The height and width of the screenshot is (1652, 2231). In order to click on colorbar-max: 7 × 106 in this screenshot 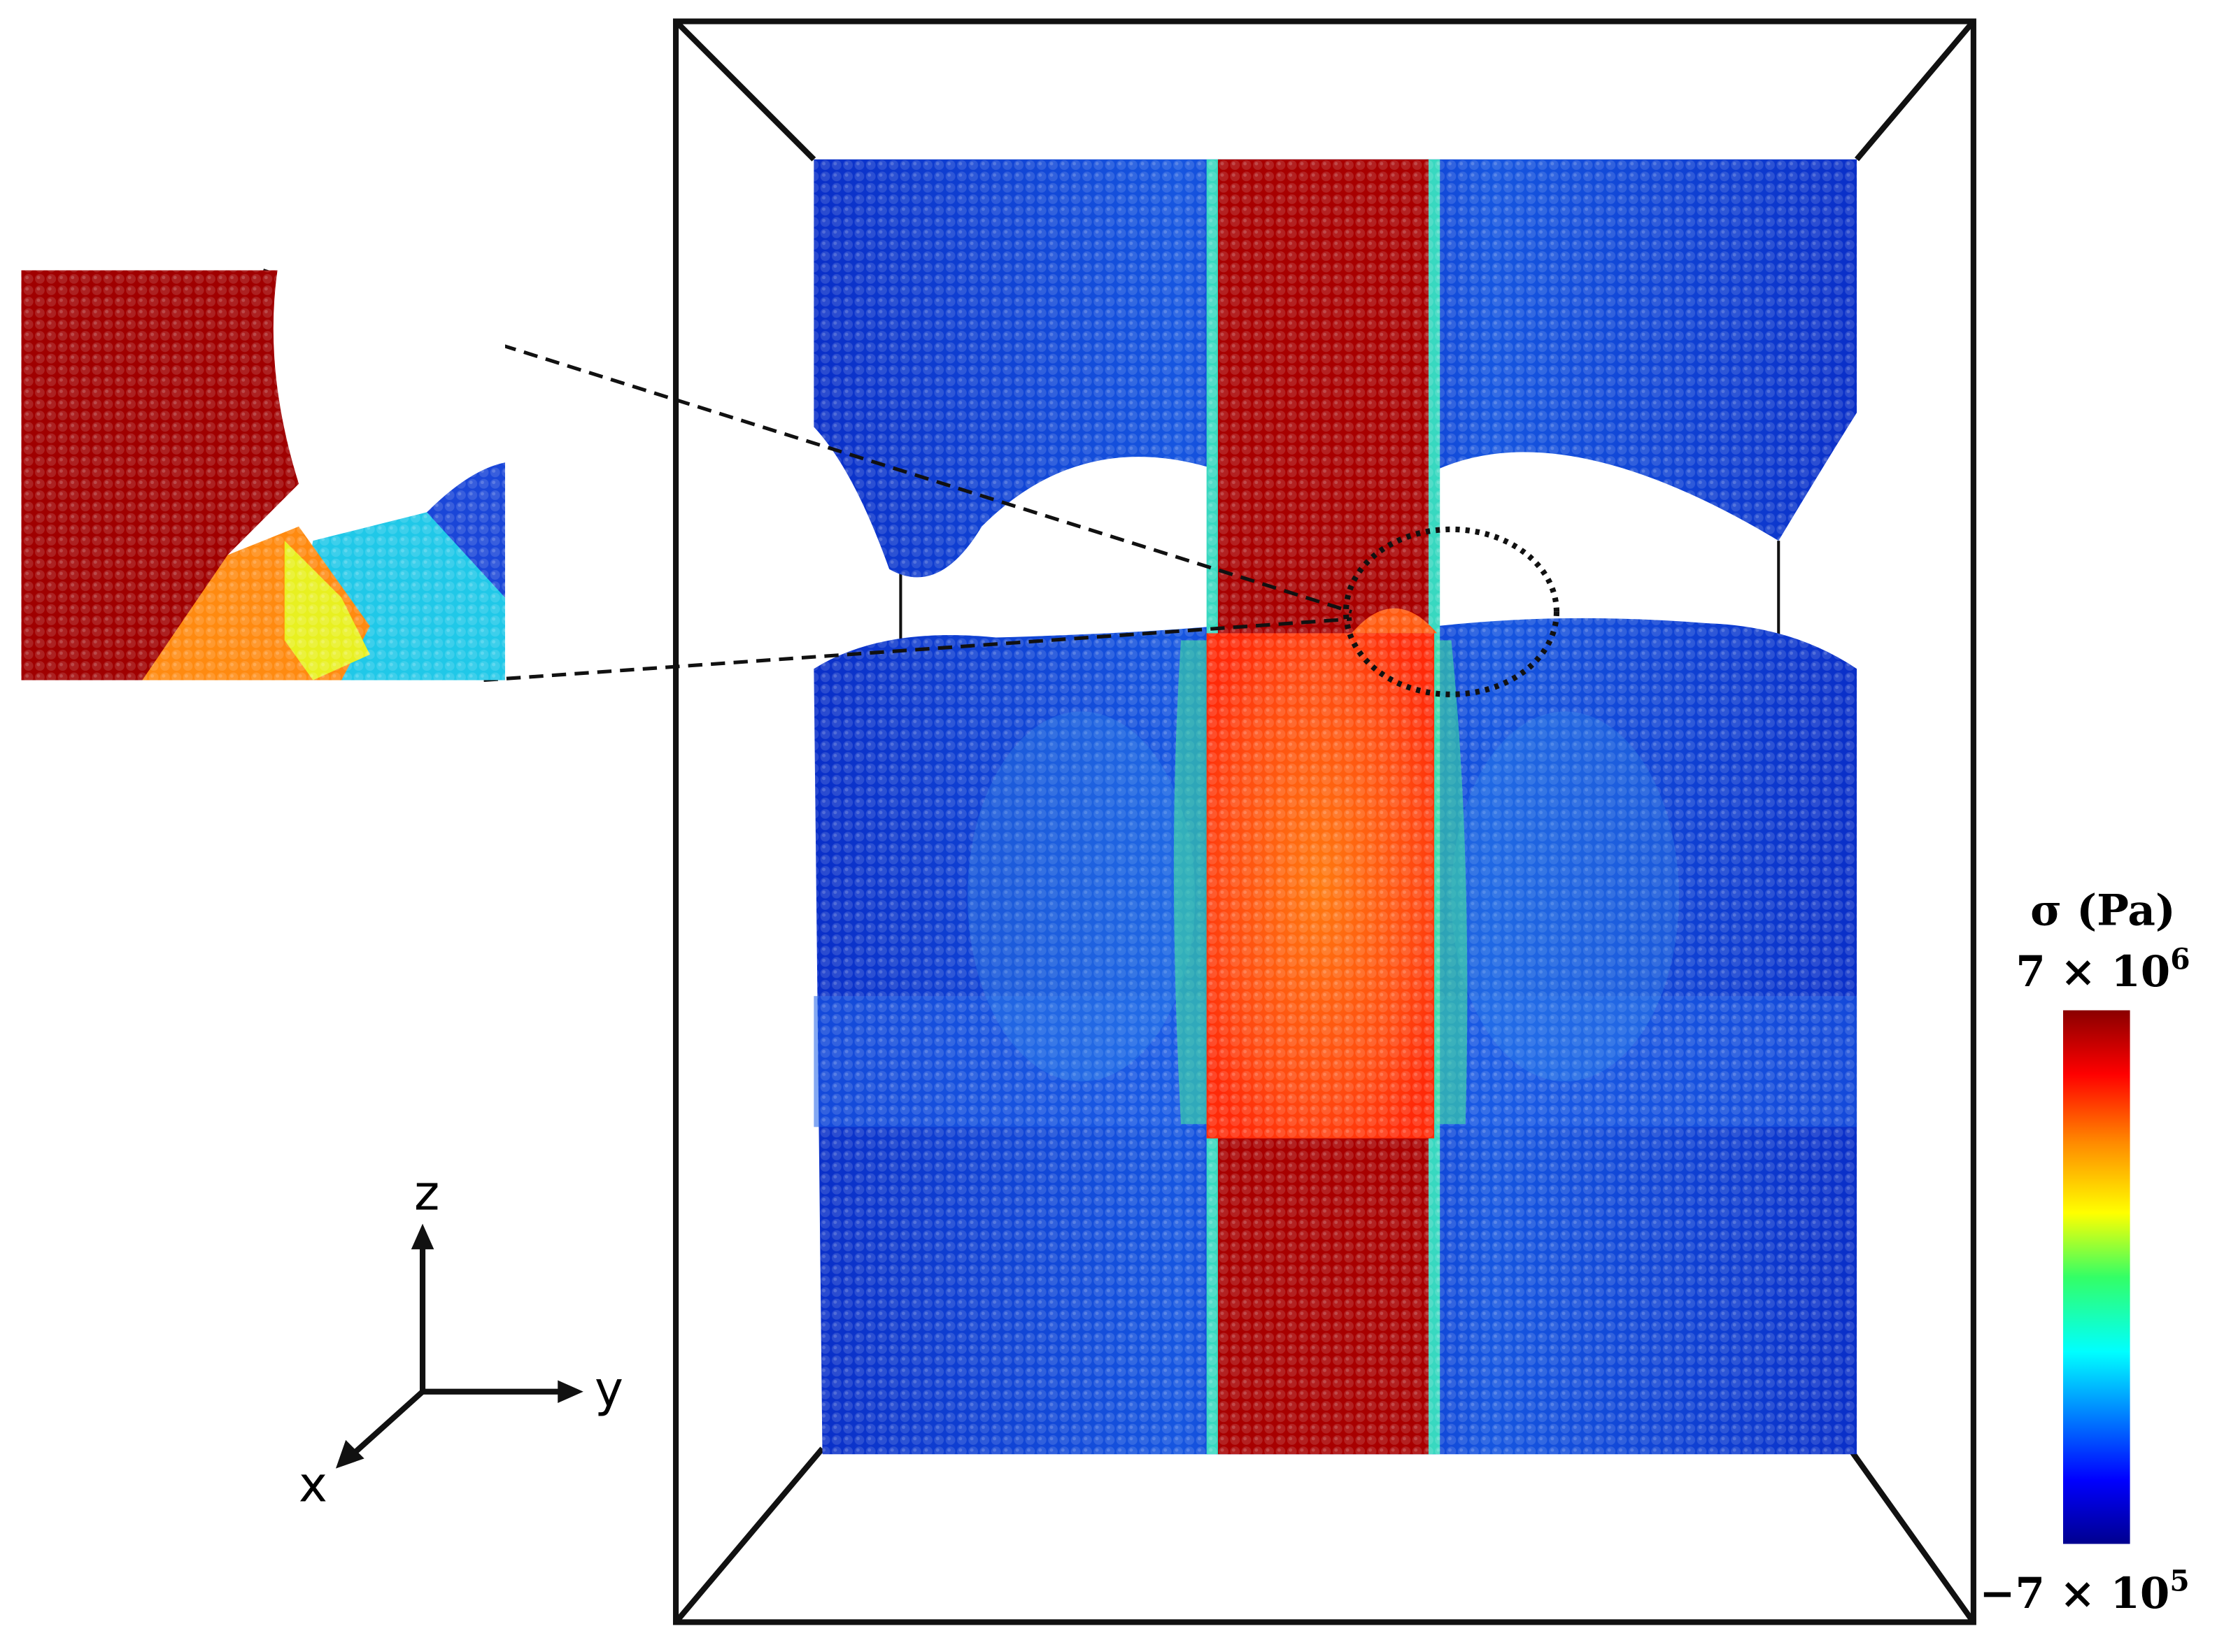, I will do `click(2103, 969)`.